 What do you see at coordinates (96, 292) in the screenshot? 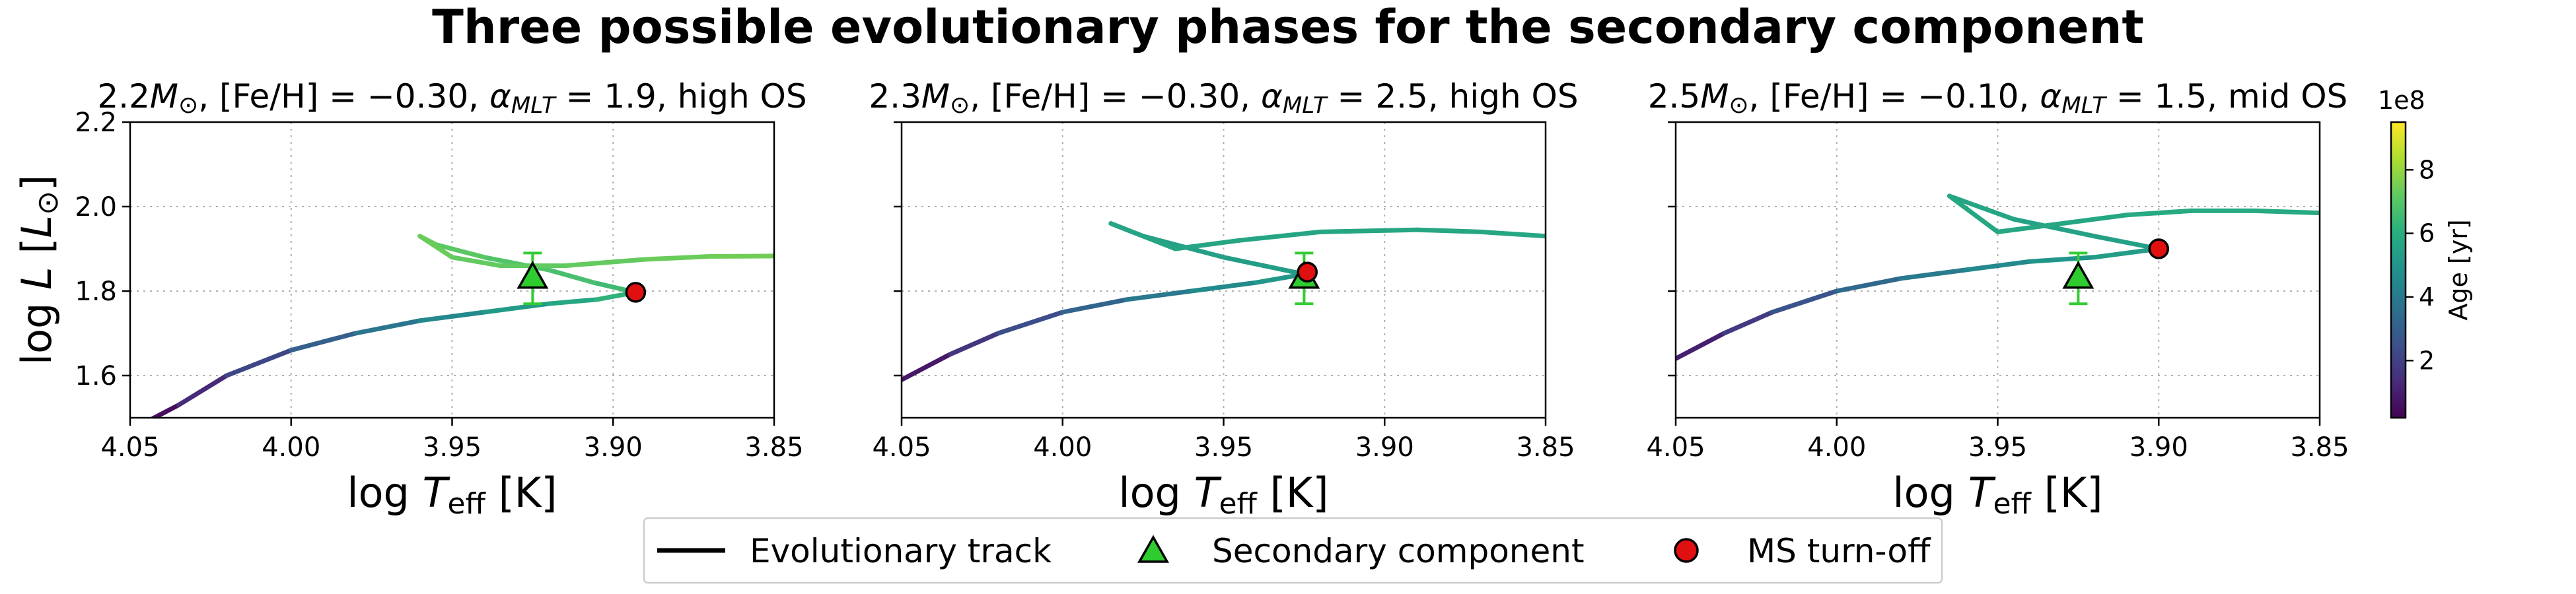
I see `y-tick-label: 1.8` at bounding box center [96, 292].